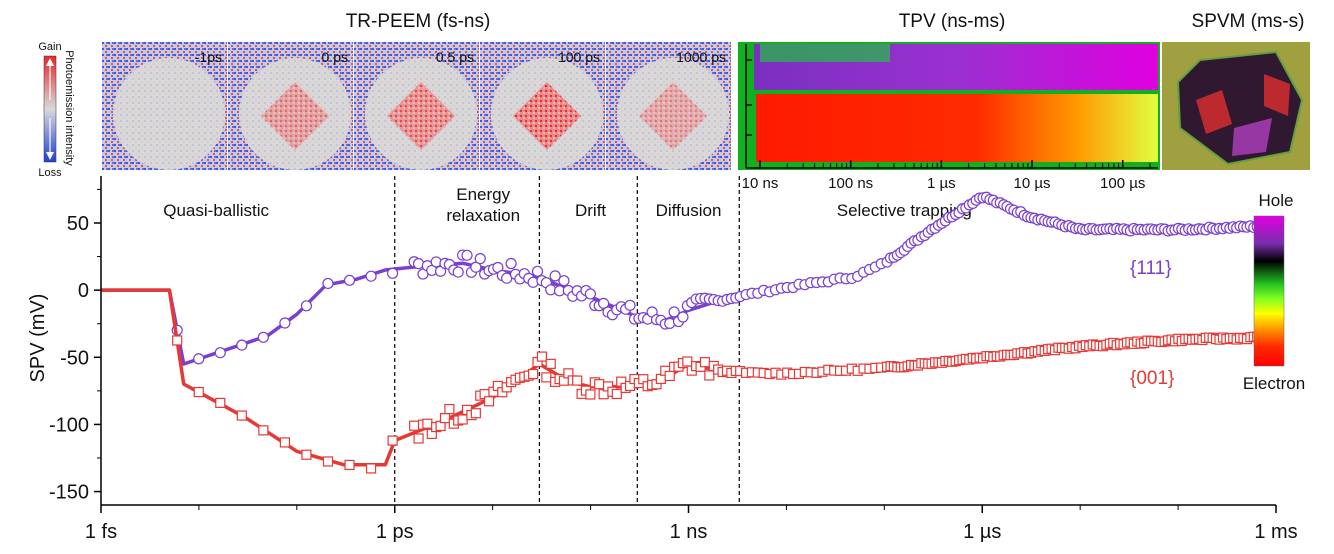 Image resolution: width=1334 pixels, height=554 pixels. Describe the element at coordinates (1214, 112) in the screenshot. I see `spvm-red-facet` at that location.